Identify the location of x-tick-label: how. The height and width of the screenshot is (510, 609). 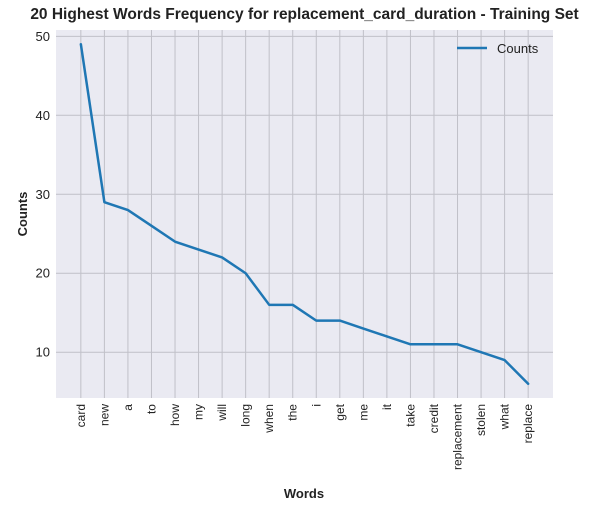
(175, 415).